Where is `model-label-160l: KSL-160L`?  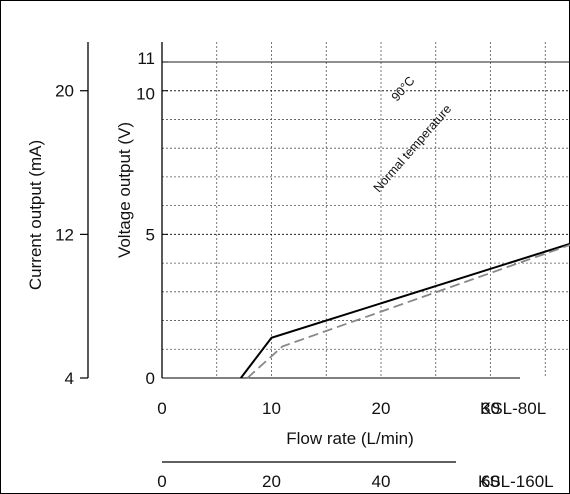
model-label-160l: KSL-160L is located at coordinates (516, 481).